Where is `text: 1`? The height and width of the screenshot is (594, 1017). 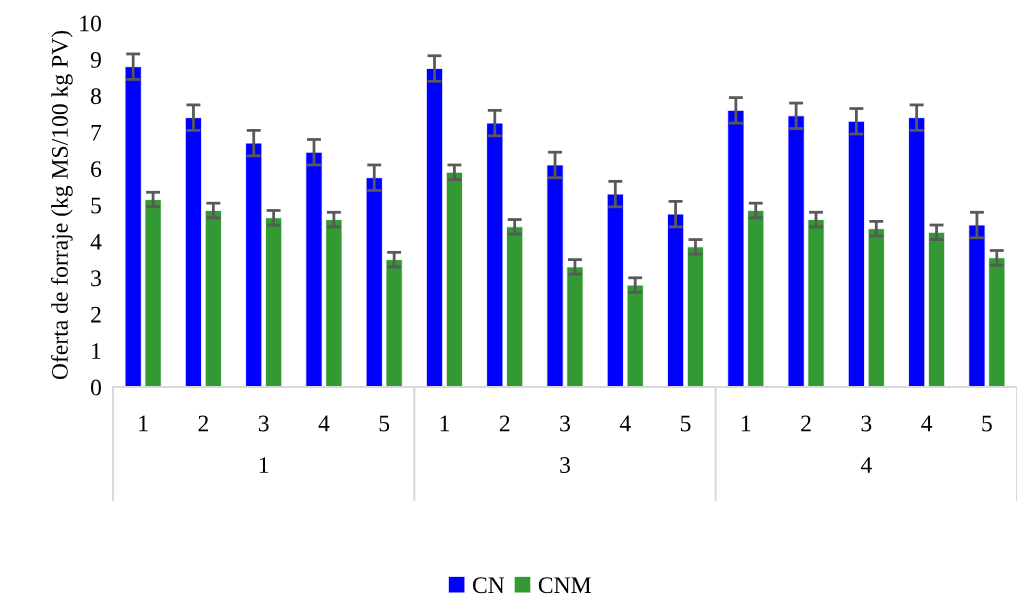 text: 1 is located at coordinates (264, 465).